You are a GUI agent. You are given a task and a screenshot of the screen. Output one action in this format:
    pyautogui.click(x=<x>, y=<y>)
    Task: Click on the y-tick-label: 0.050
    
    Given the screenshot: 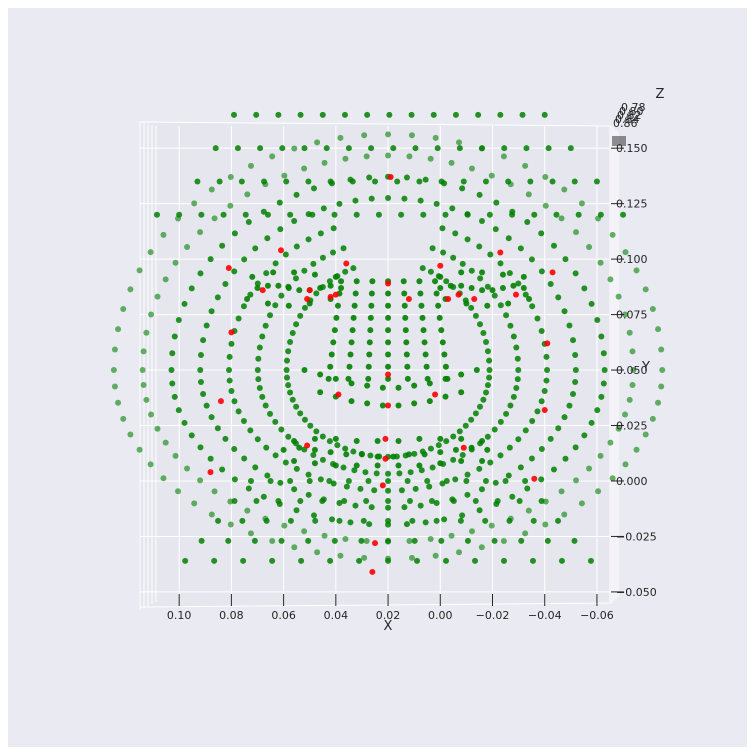 What is the action you would take?
    pyautogui.click(x=632, y=370)
    